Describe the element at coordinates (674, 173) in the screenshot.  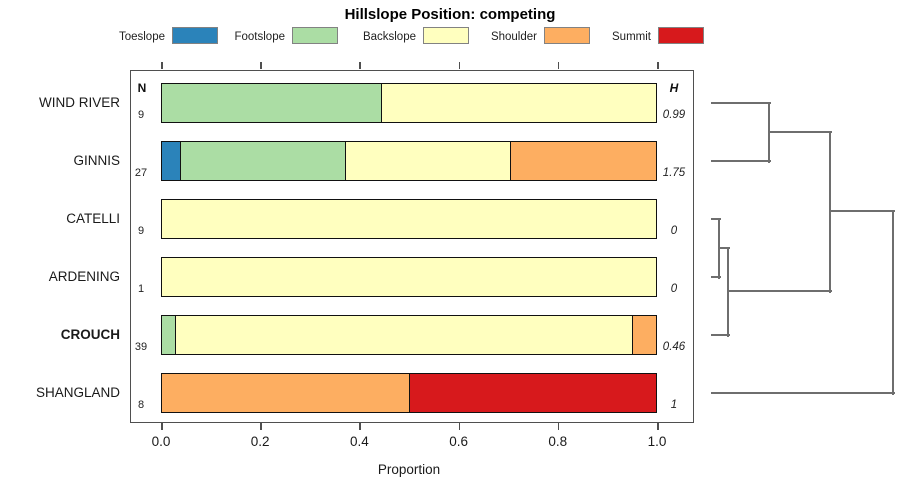
I see `h-value: 1.75` at that location.